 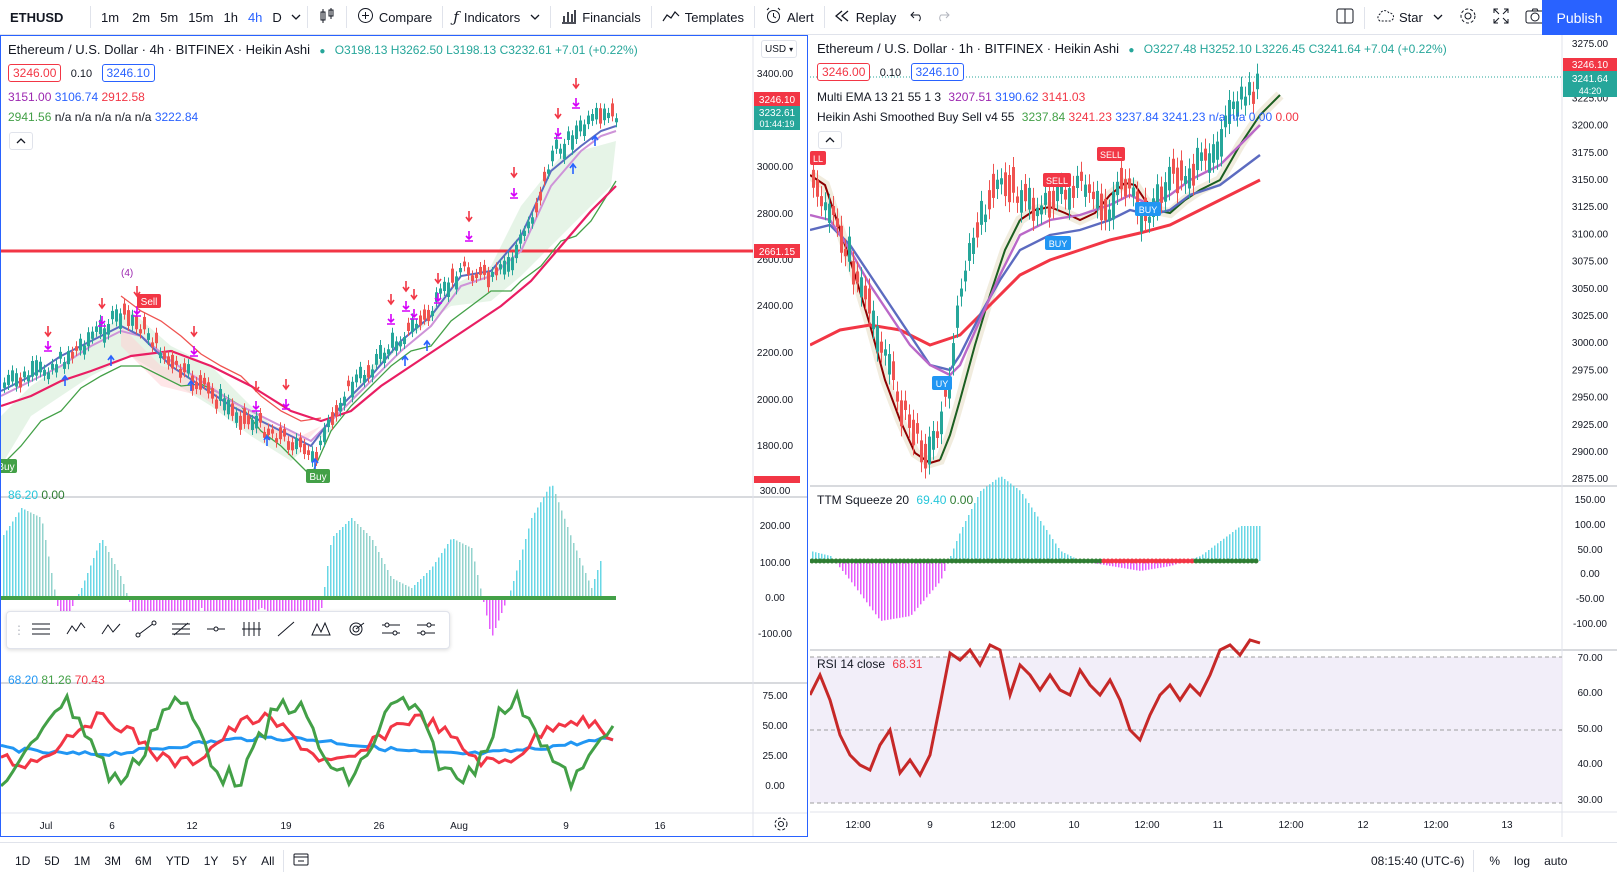 I want to click on compare-button: Compare, so click(x=394, y=17).